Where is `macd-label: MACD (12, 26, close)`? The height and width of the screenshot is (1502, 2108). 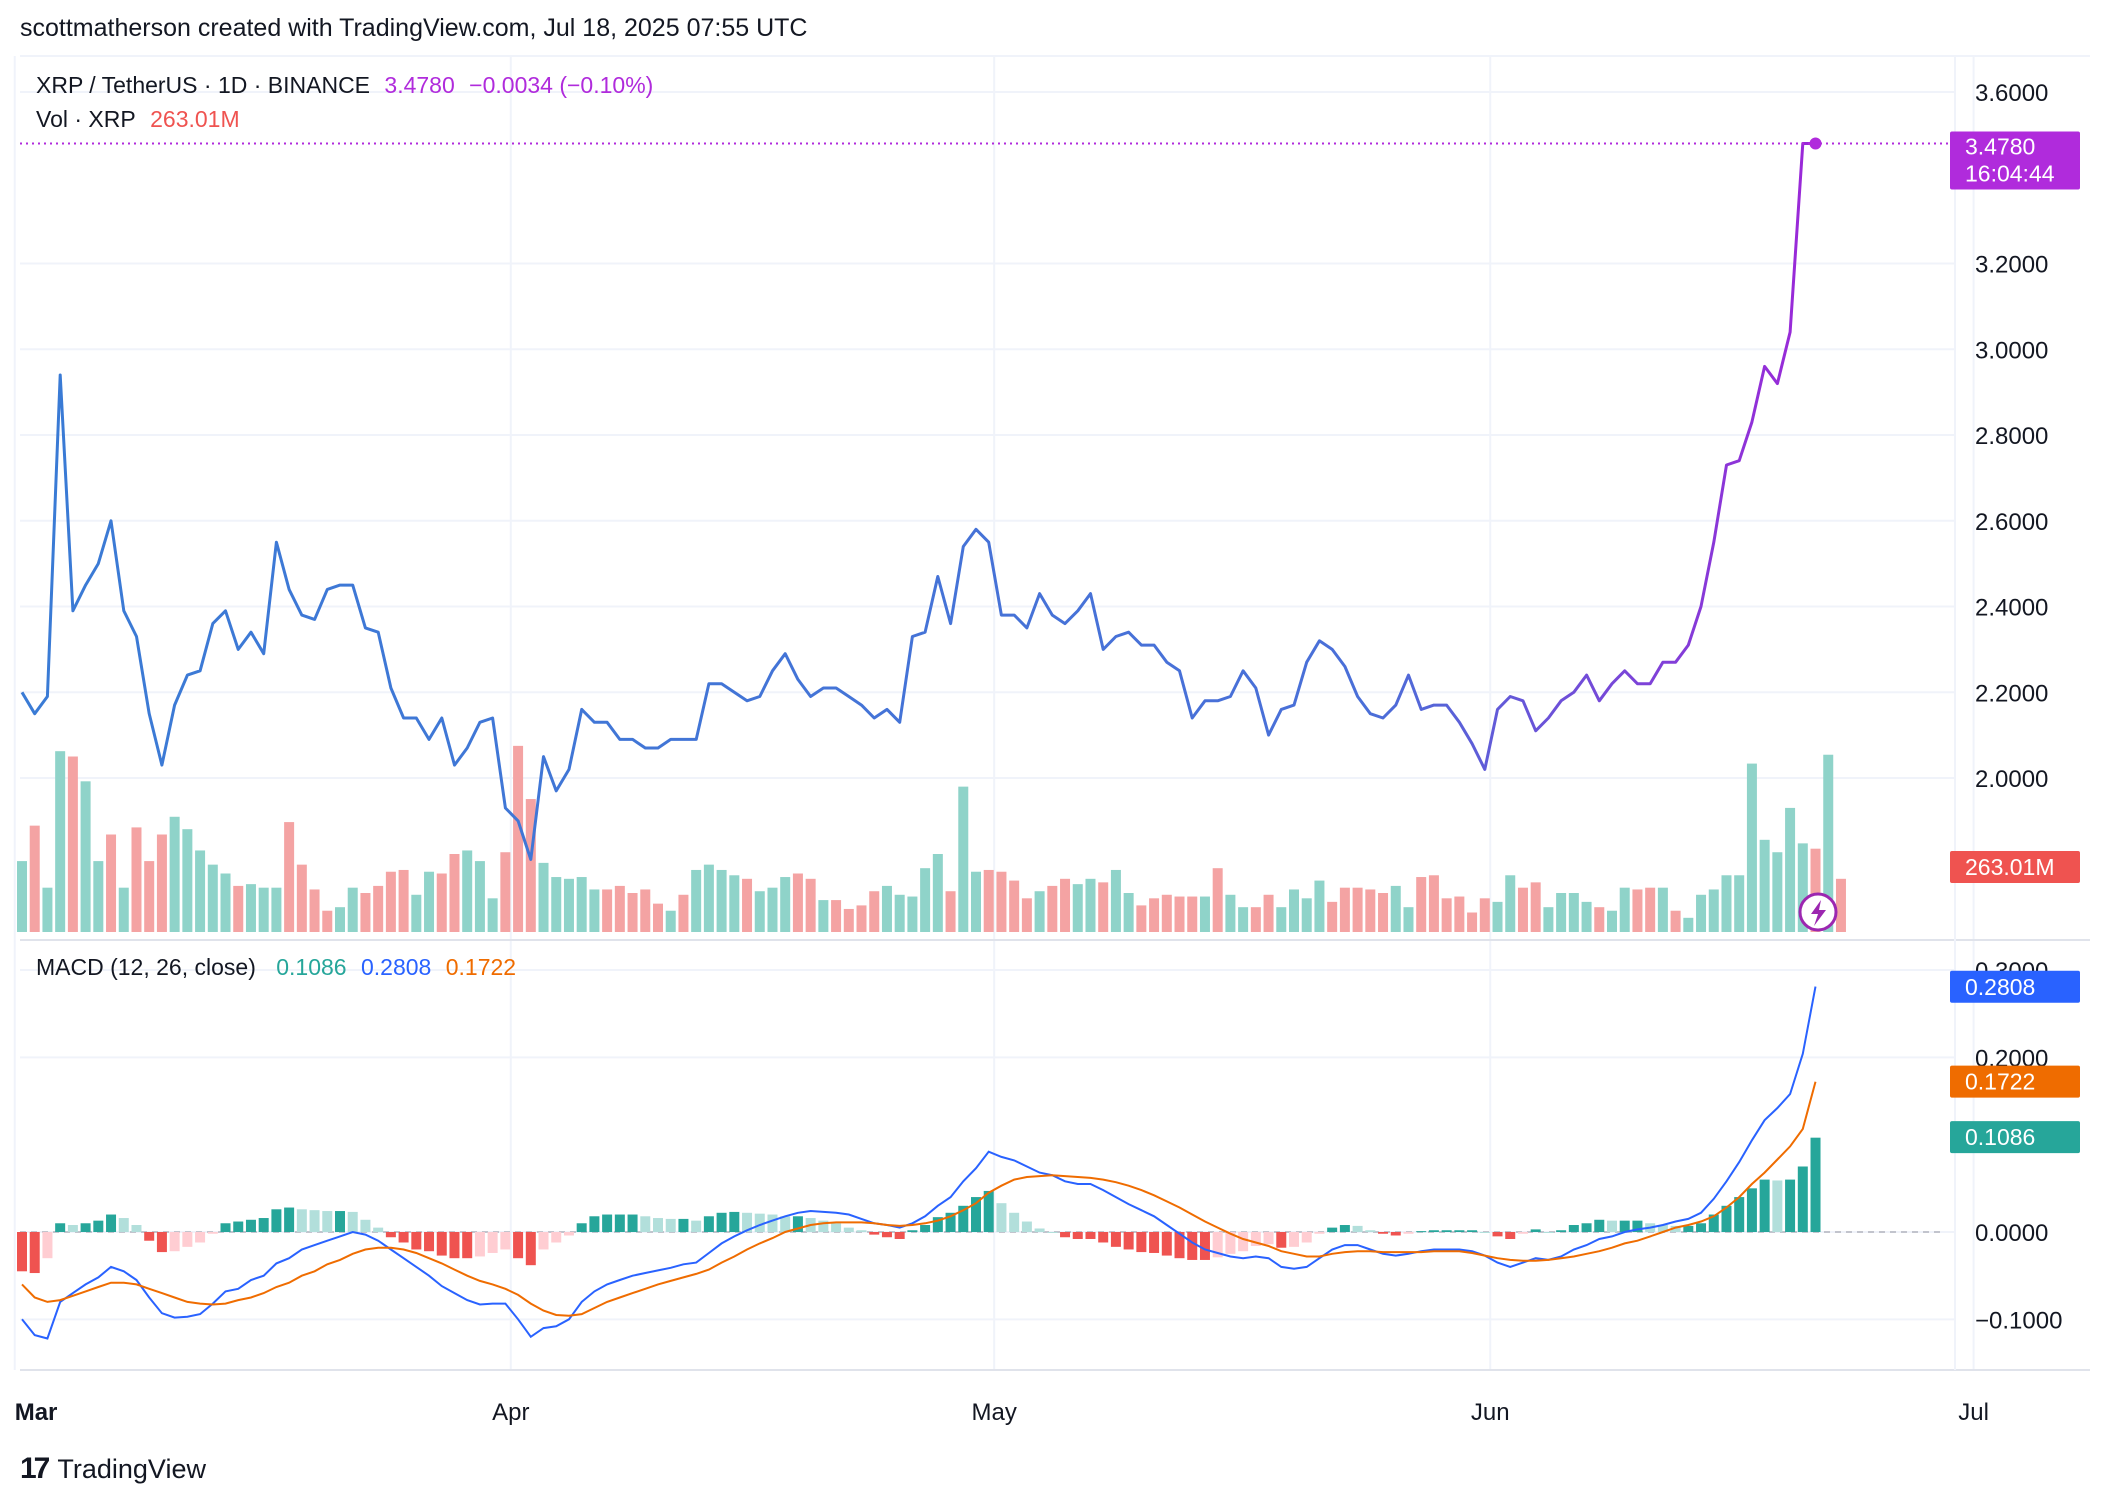
macd-label: MACD (12, 26, close) is located at coordinates (146, 967).